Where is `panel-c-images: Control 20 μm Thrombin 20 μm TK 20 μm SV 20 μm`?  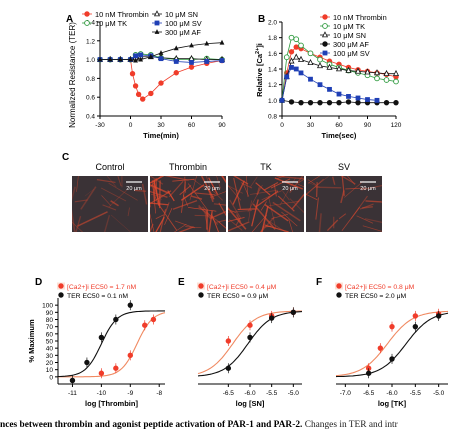
panel-c-images: Control 20 μm Thrombin 20 μm TK 20 μm SV 20 μm is located at coordinates (227, 197).